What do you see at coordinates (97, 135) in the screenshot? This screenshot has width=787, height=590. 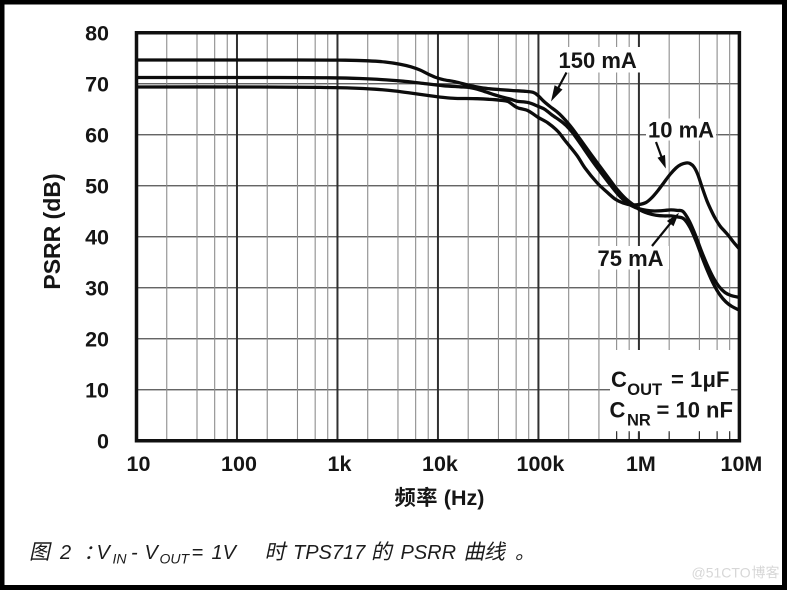 I see `svg-text: 60` at bounding box center [97, 135].